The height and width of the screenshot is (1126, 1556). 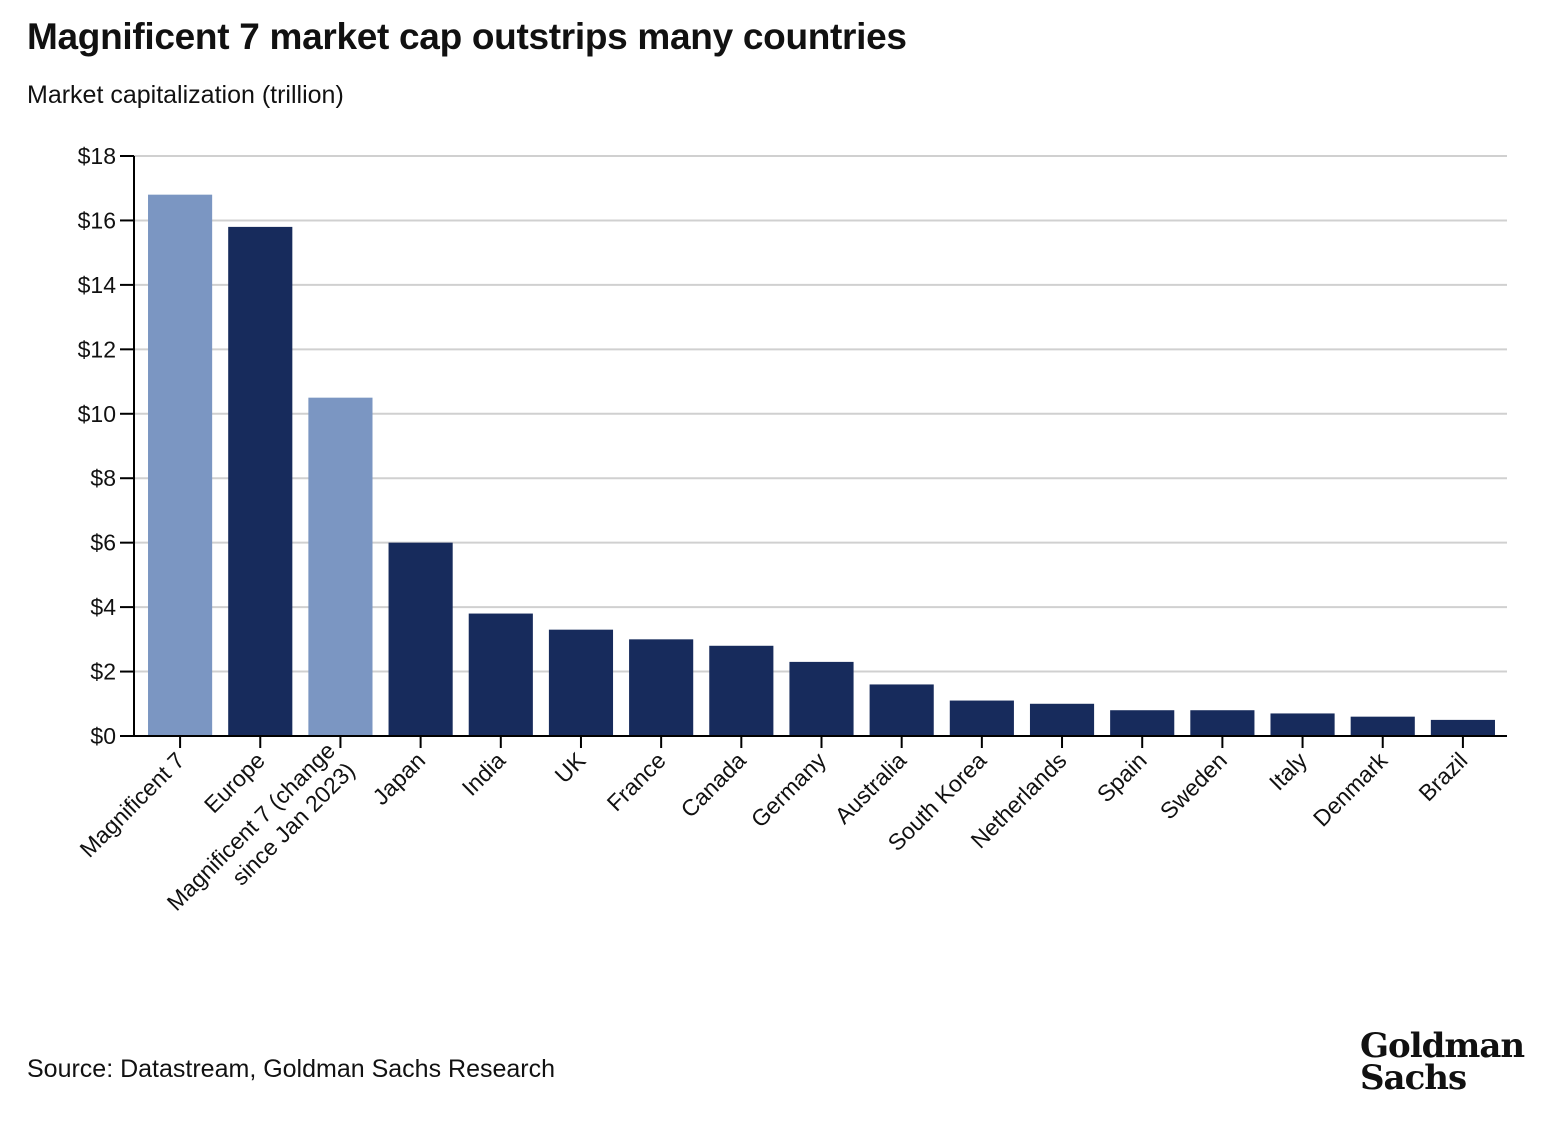 I want to click on logo-line-2: Sachs, so click(x=1413, y=1078).